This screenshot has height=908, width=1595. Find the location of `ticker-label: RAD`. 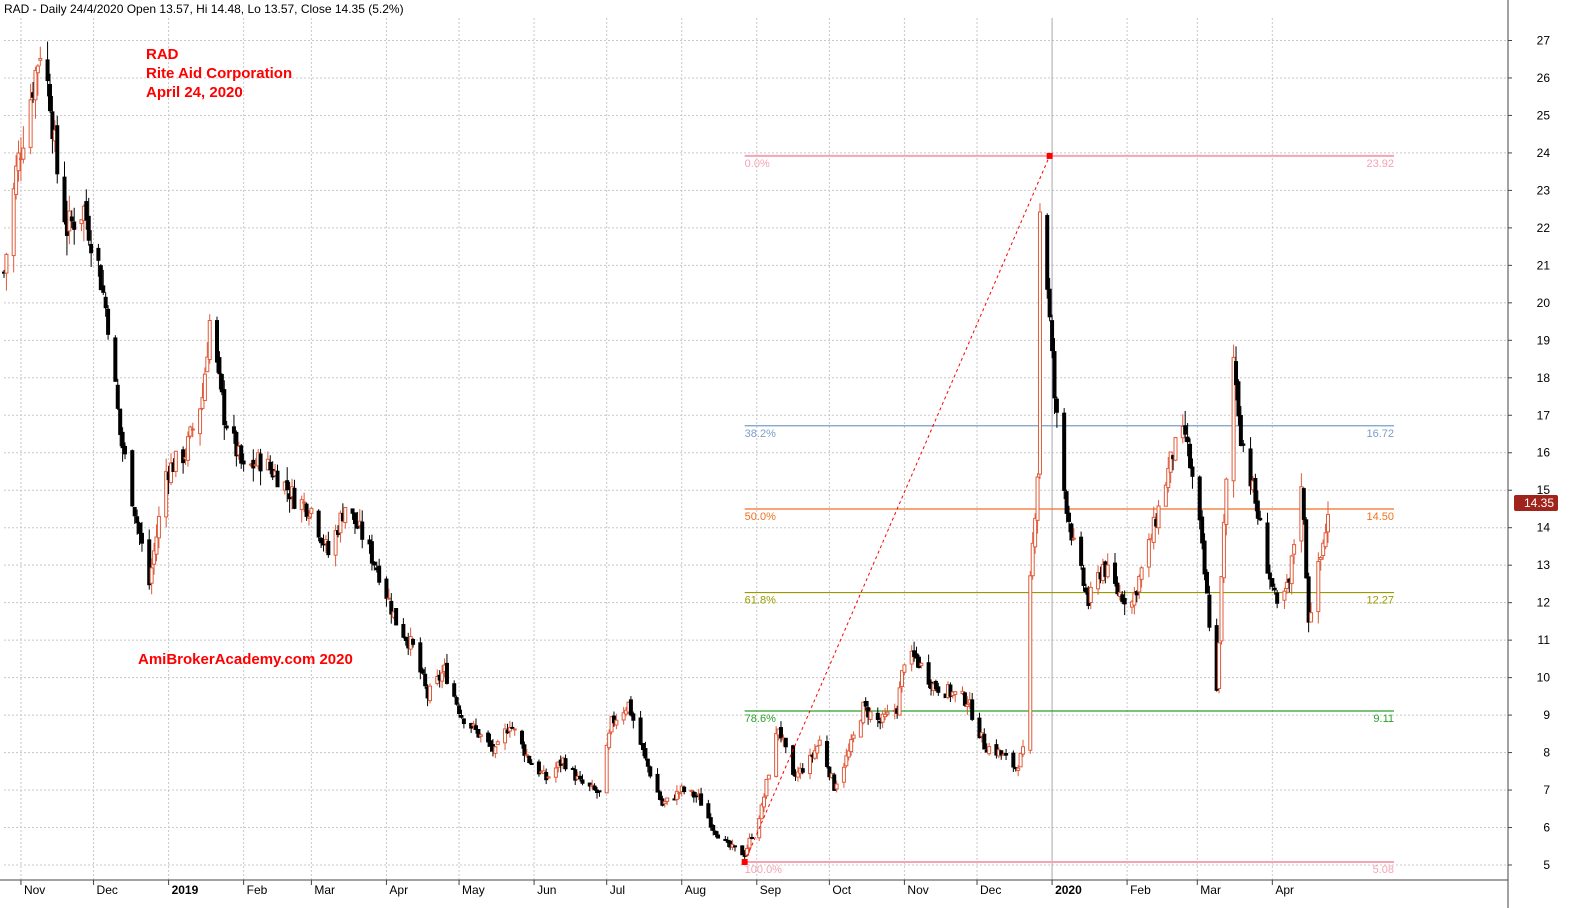

ticker-label: RAD is located at coordinates (162, 54).